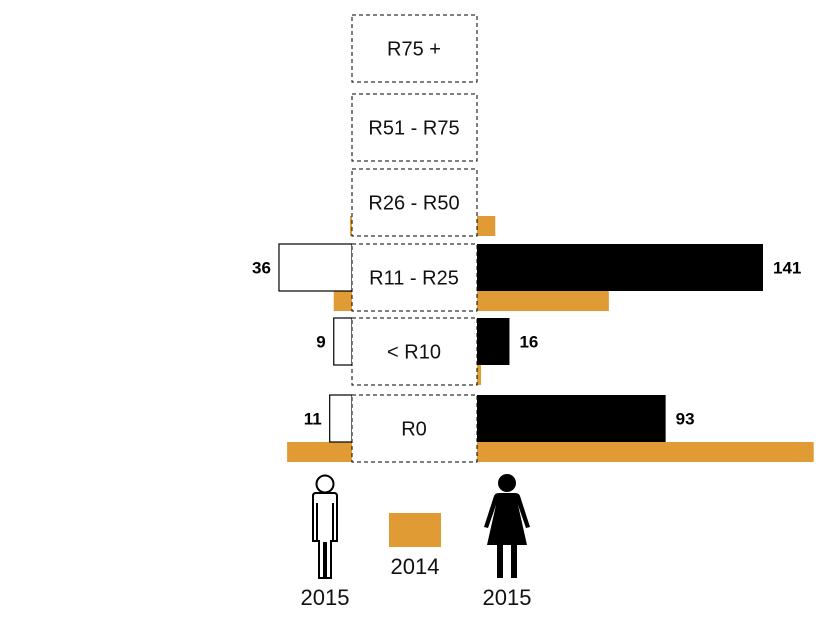 The image size is (821, 618). I want to click on category-label-cat-2: R26 - R50, so click(413, 204).